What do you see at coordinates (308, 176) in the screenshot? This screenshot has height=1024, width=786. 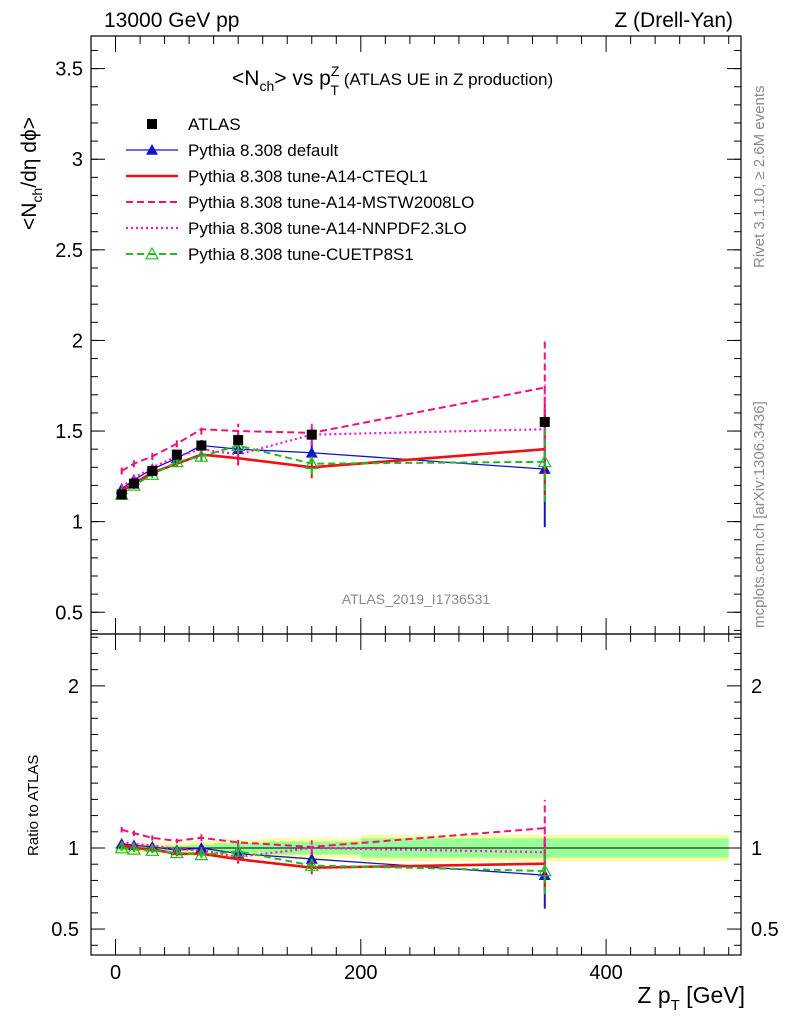 I see `legend-label: Pythia 8.308 tune-A14-CTEQL1` at bounding box center [308, 176].